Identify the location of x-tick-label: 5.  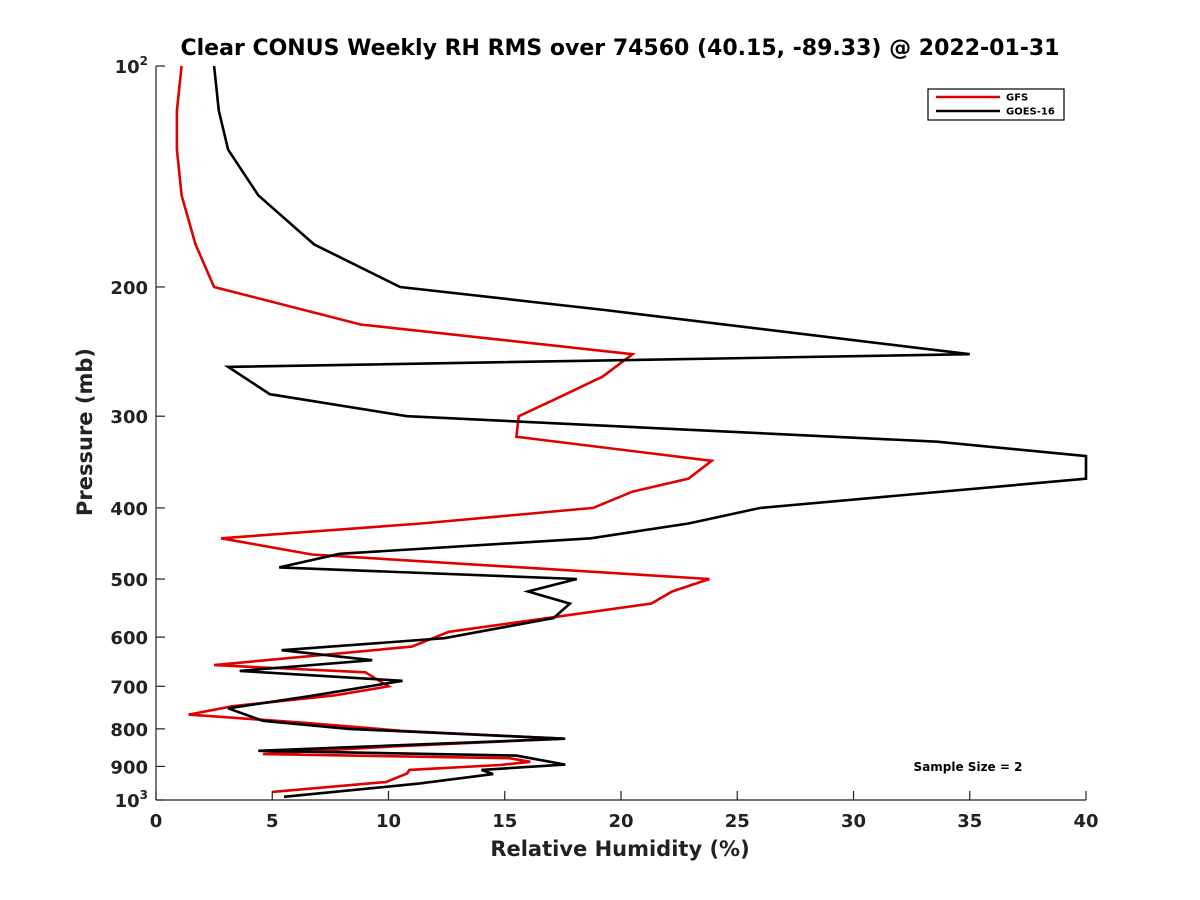
(272, 821).